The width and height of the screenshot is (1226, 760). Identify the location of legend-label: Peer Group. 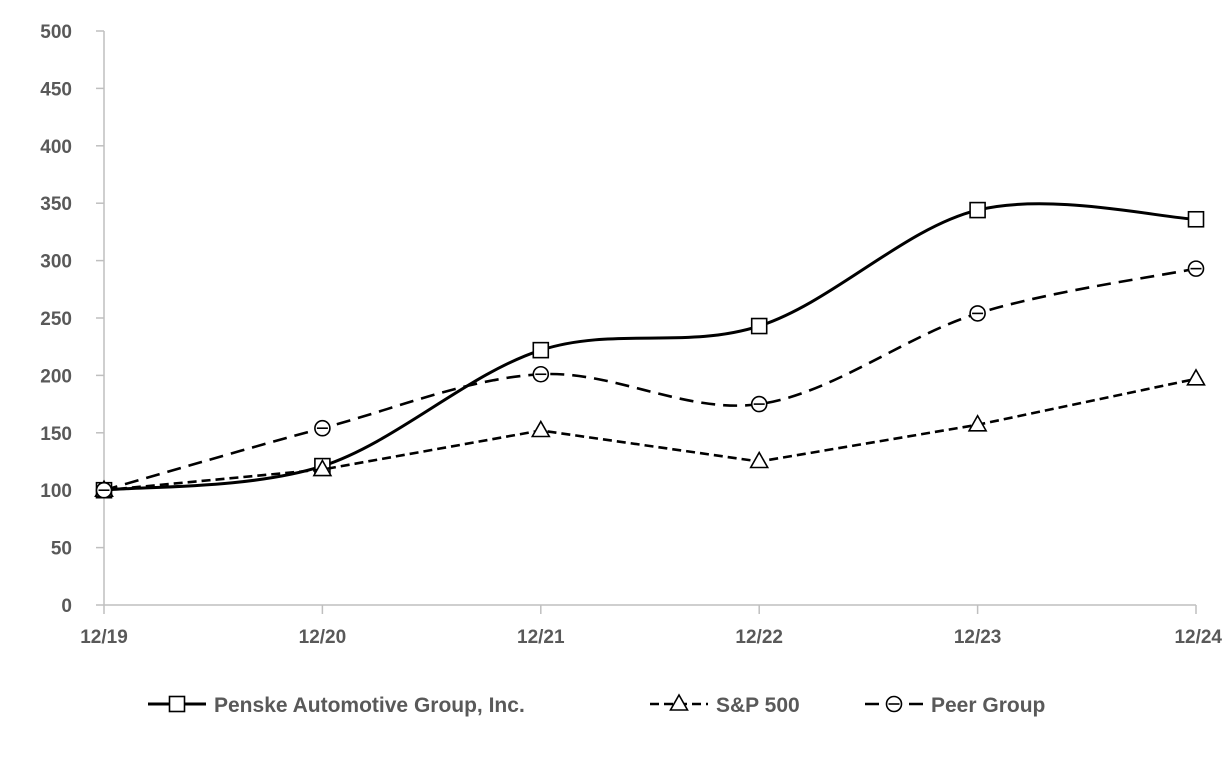
(988, 705).